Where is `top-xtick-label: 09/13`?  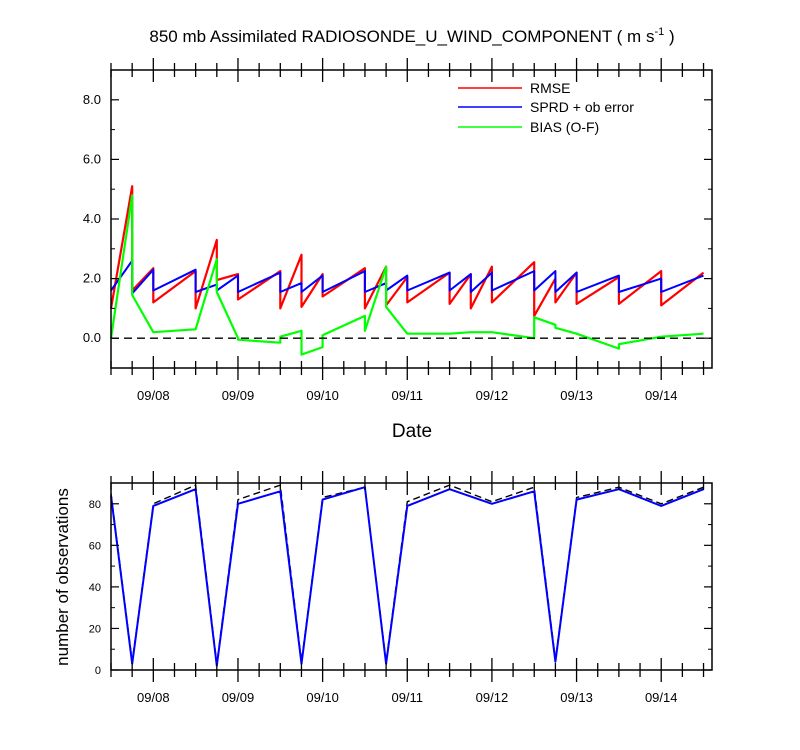
top-xtick-label: 09/13 is located at coordinates (576, 395).